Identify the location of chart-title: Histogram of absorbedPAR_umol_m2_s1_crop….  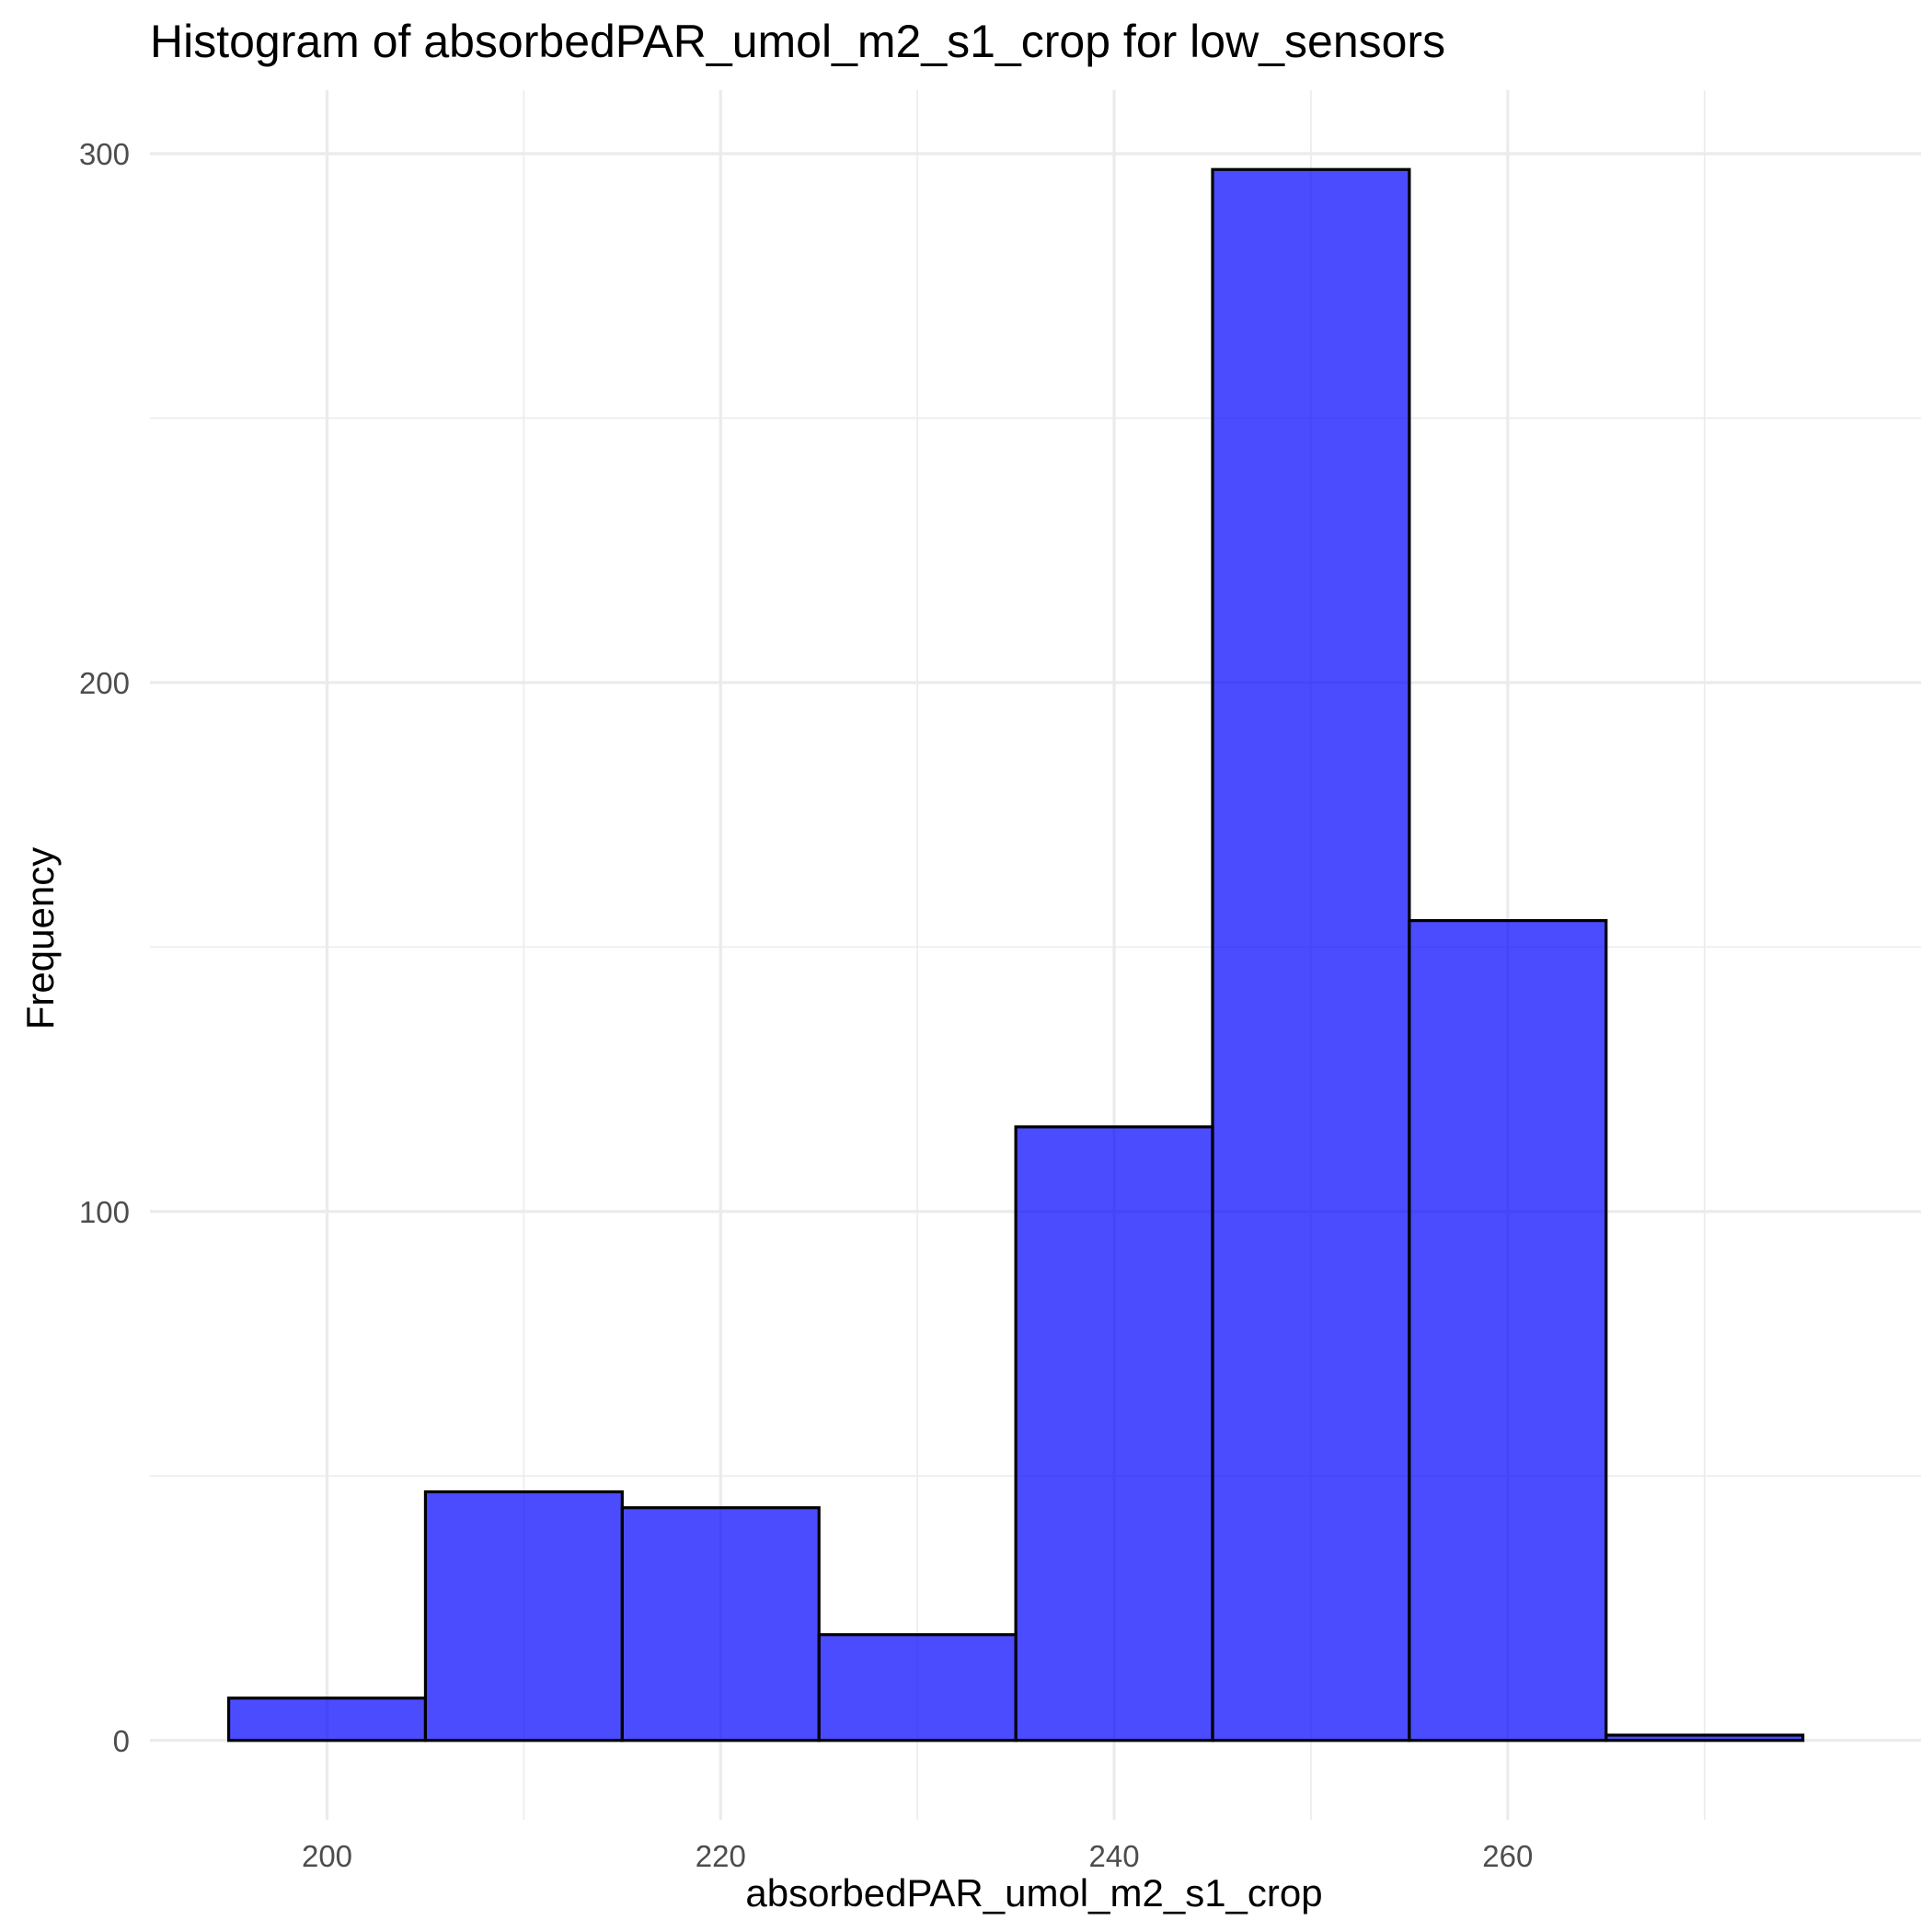
(797, 41).